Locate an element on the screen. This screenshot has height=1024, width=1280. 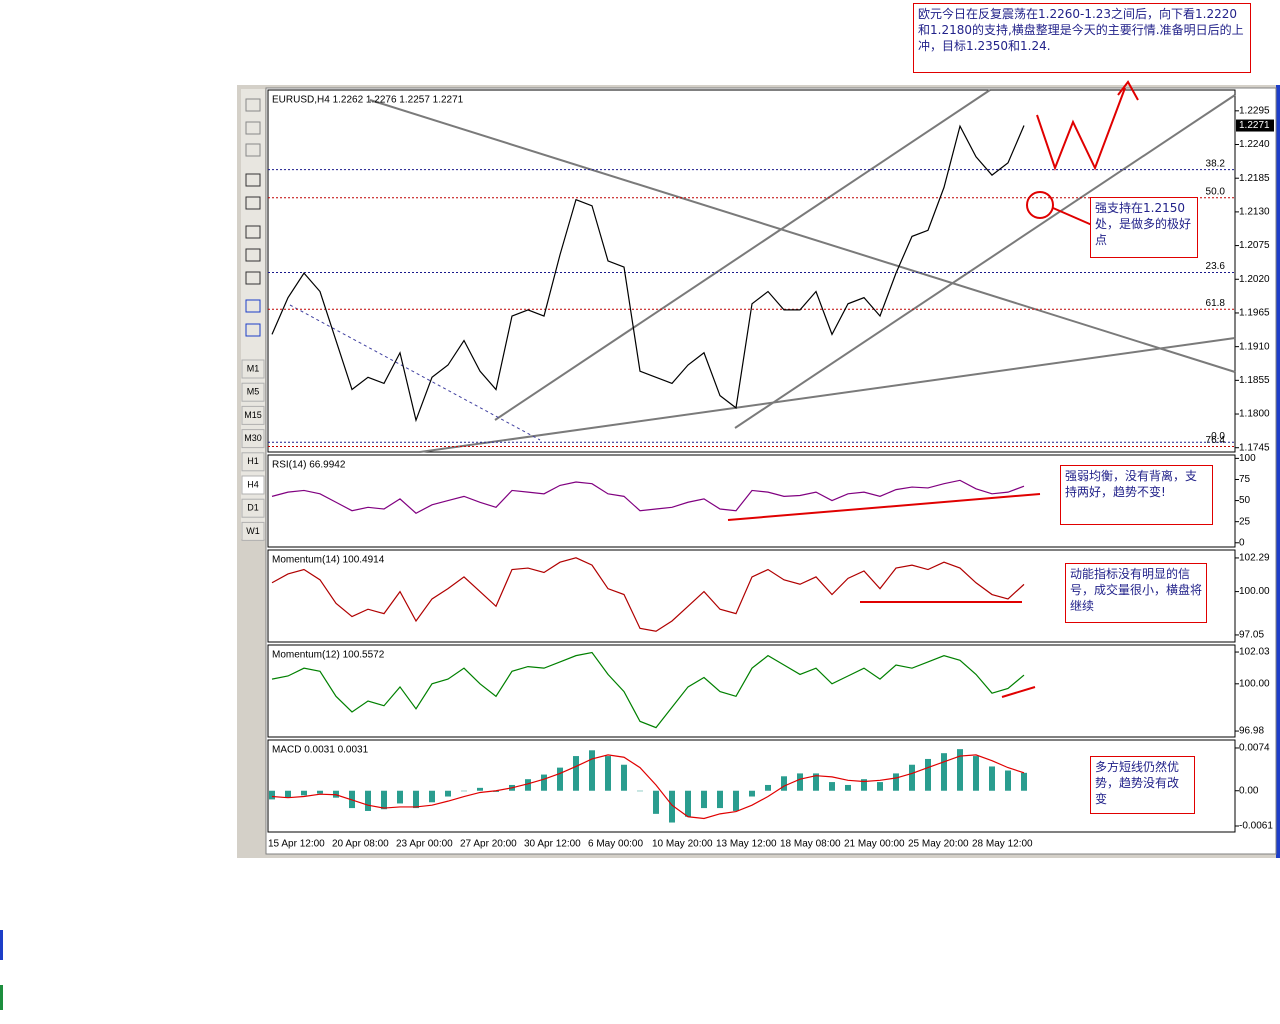
x-tick-label: 23 Apr 00:00 is located at coordinates (424, 844).